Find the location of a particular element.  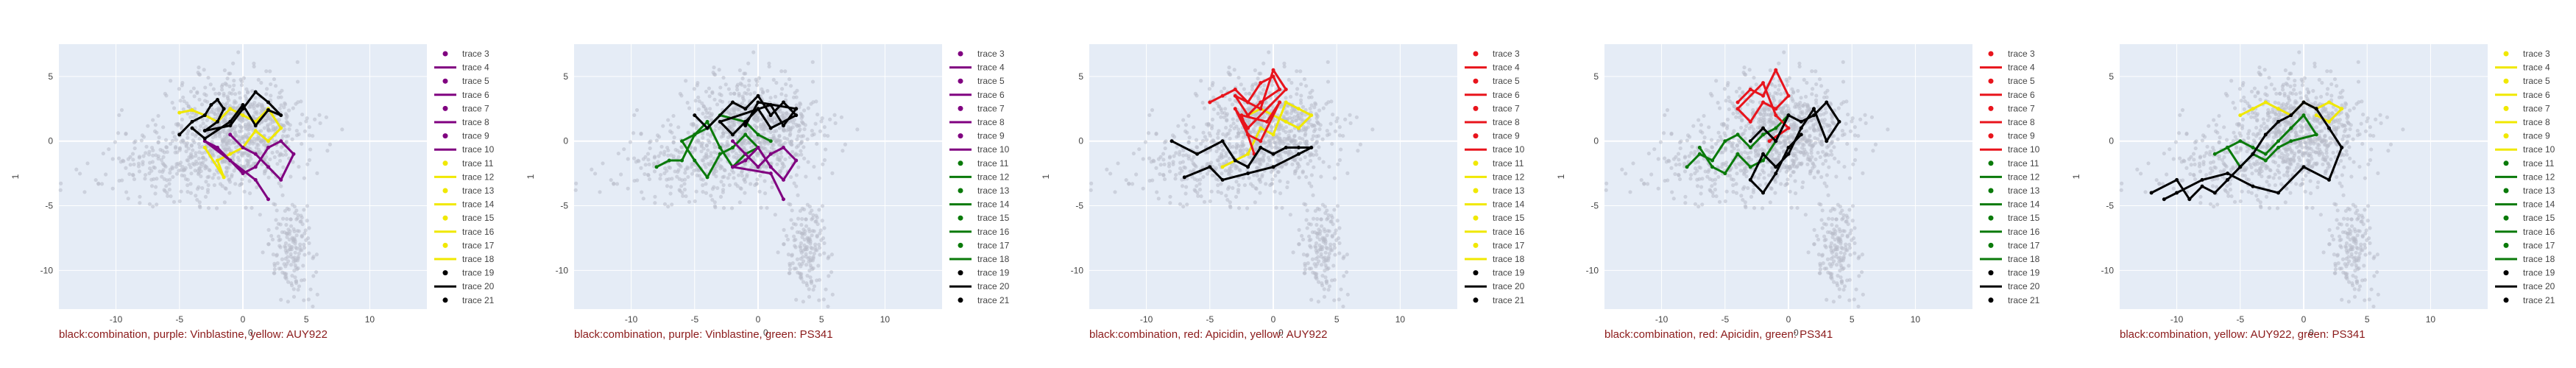

series-point-vinblastine is located at coordinates (745, 154).